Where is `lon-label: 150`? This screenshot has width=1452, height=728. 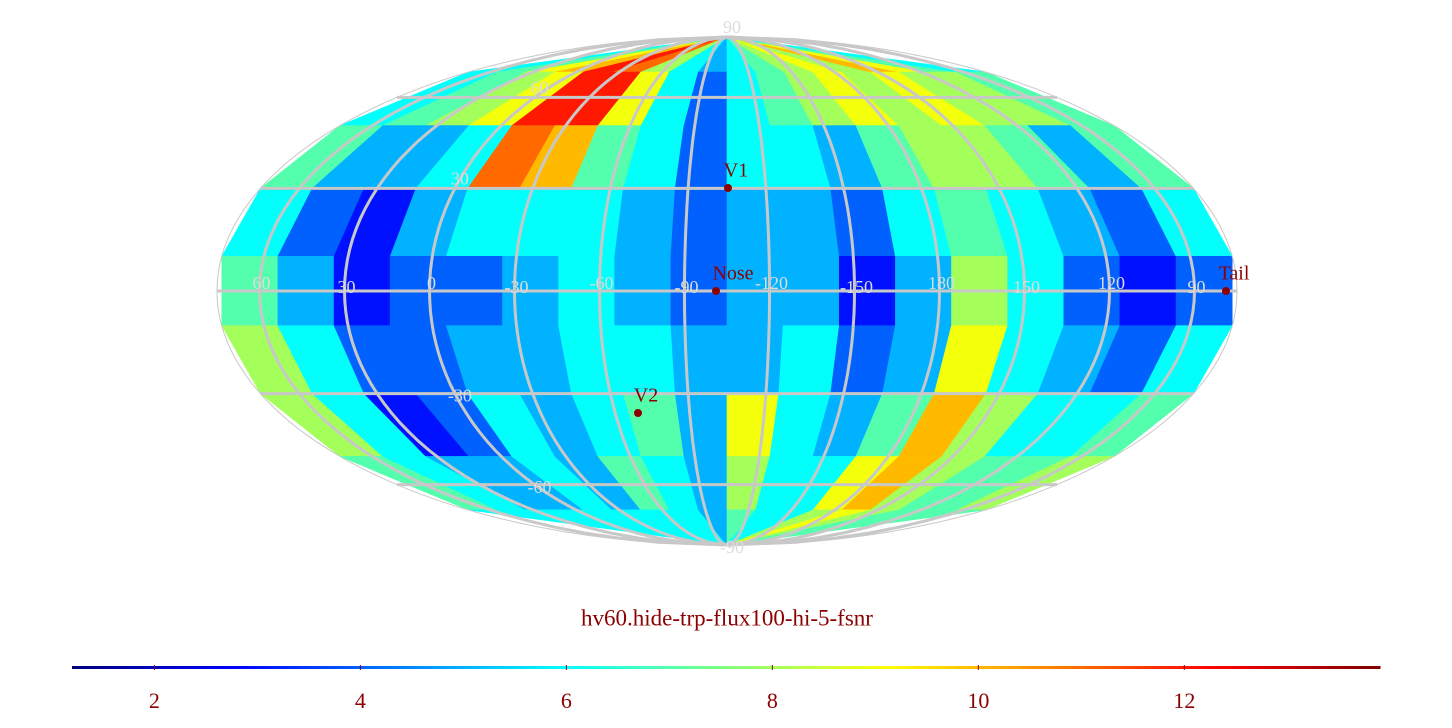 lon-label: 150 is located at coordinates (1026, 287).